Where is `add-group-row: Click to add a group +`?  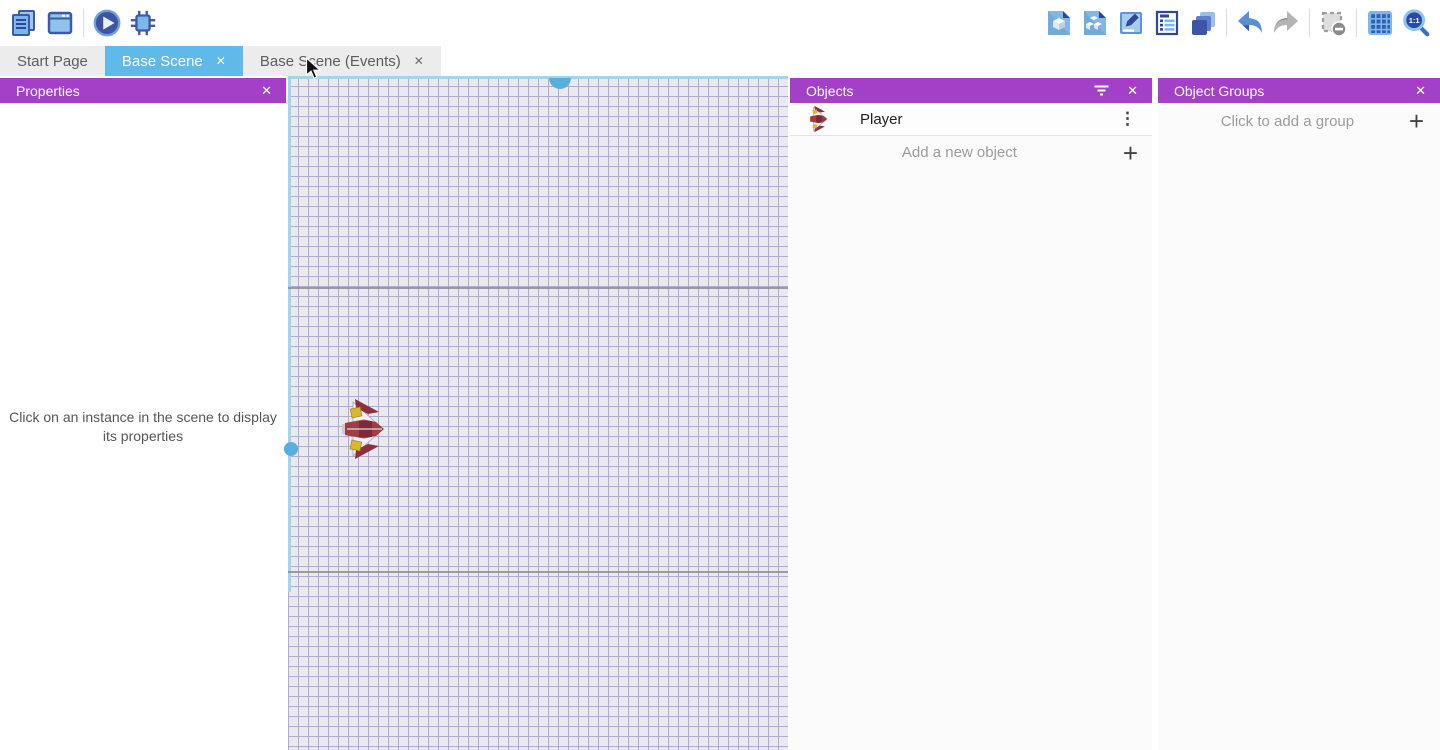 add-group-row: Click to add a group + is located at coordinates (1299, 121).